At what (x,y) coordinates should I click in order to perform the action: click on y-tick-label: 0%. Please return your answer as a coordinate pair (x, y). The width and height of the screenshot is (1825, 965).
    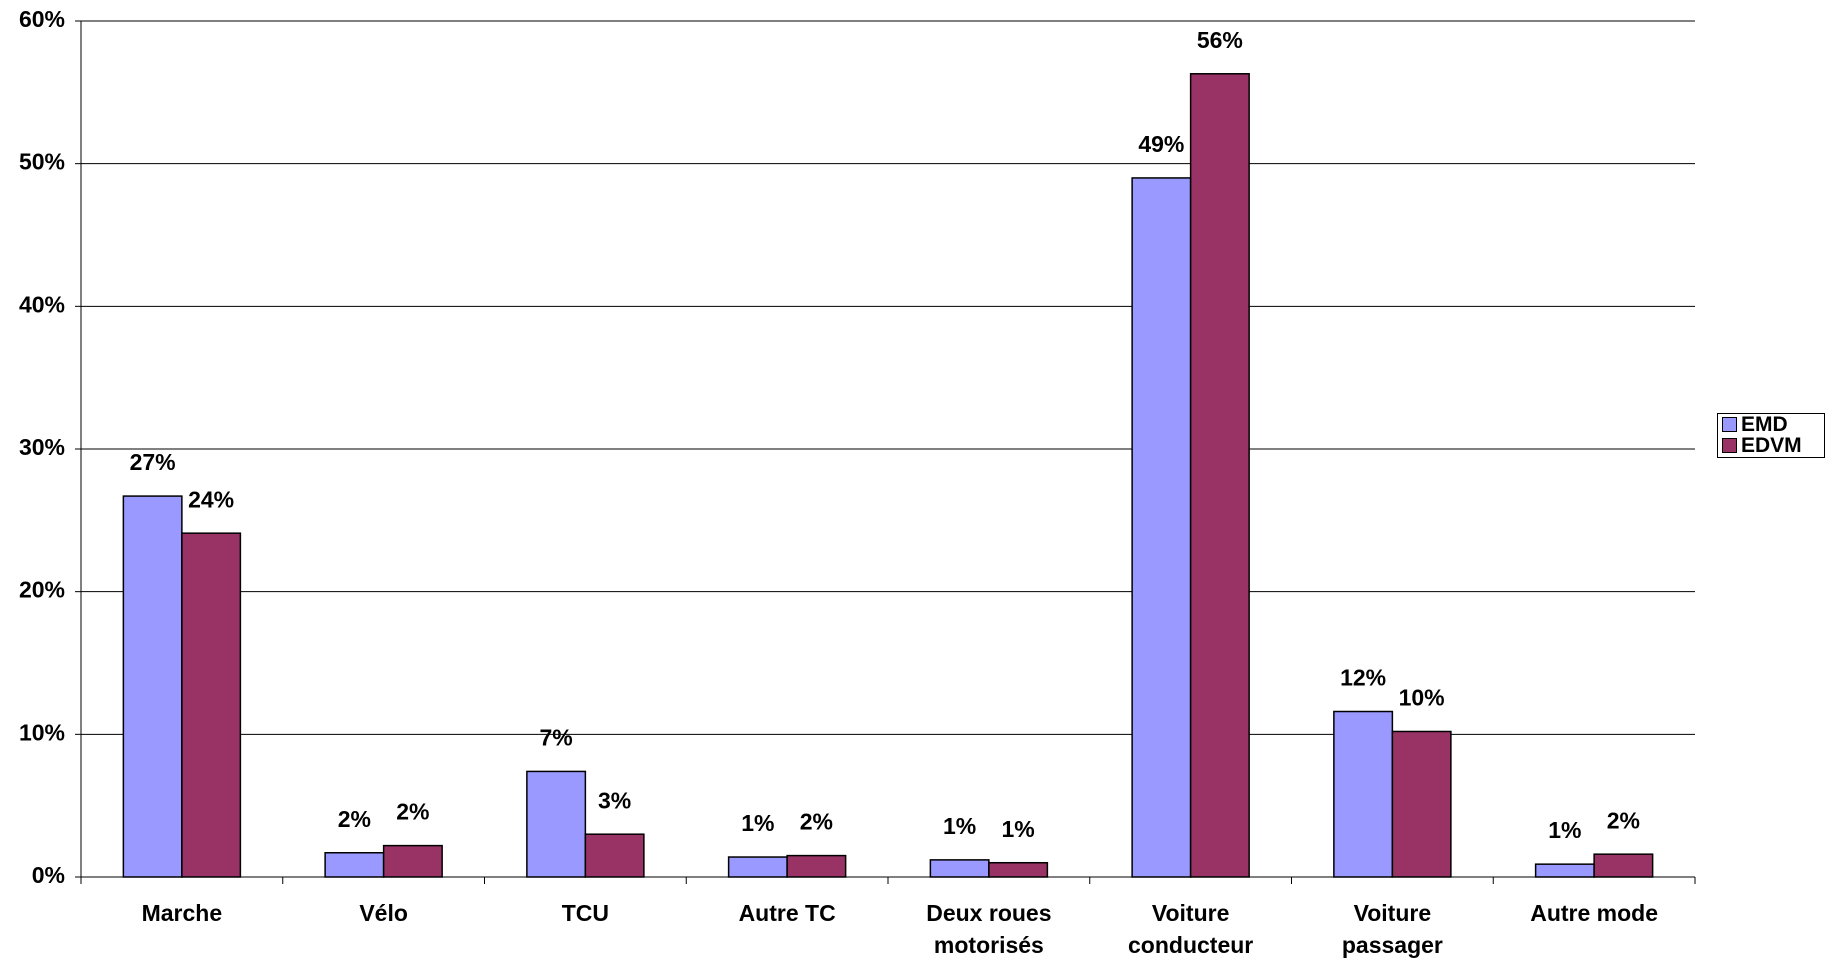
    Looking at the image, I should click on (48, 875).